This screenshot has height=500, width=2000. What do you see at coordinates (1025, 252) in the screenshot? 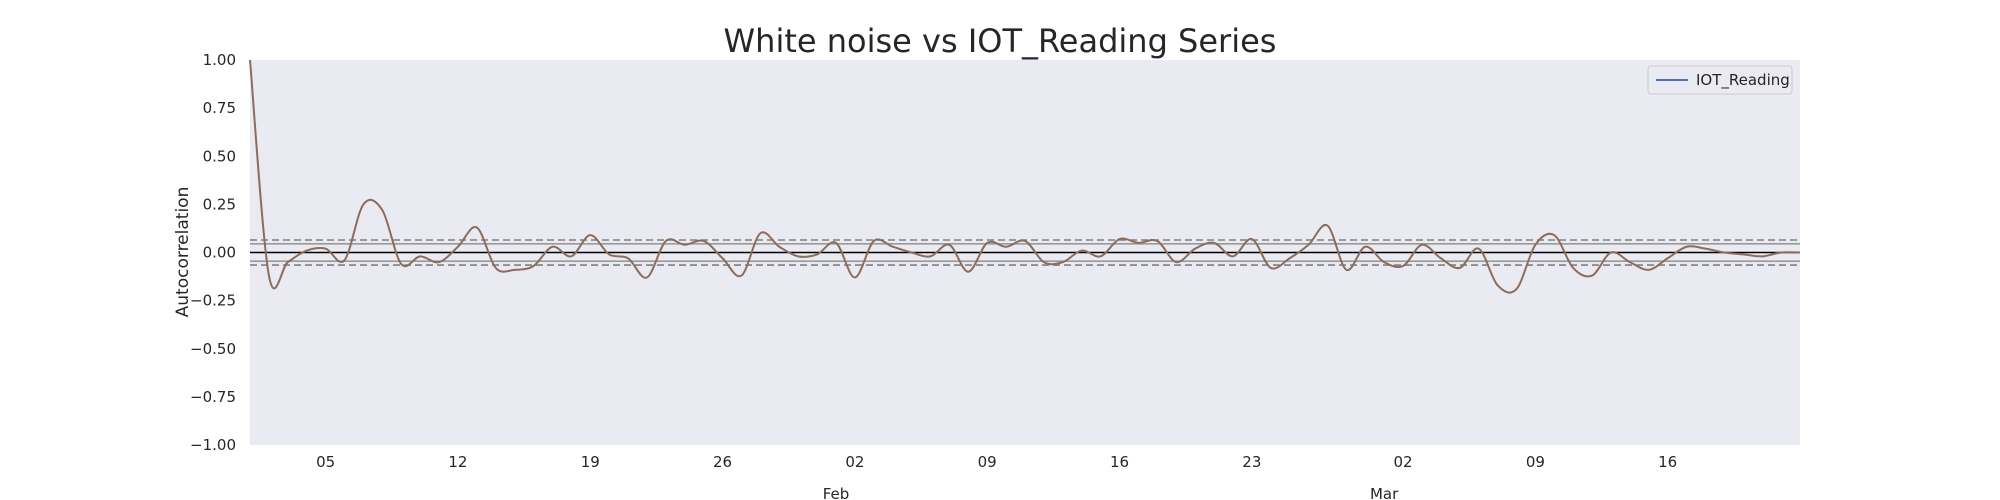
I see `reference-lines` at bounding box center [1025, 252].